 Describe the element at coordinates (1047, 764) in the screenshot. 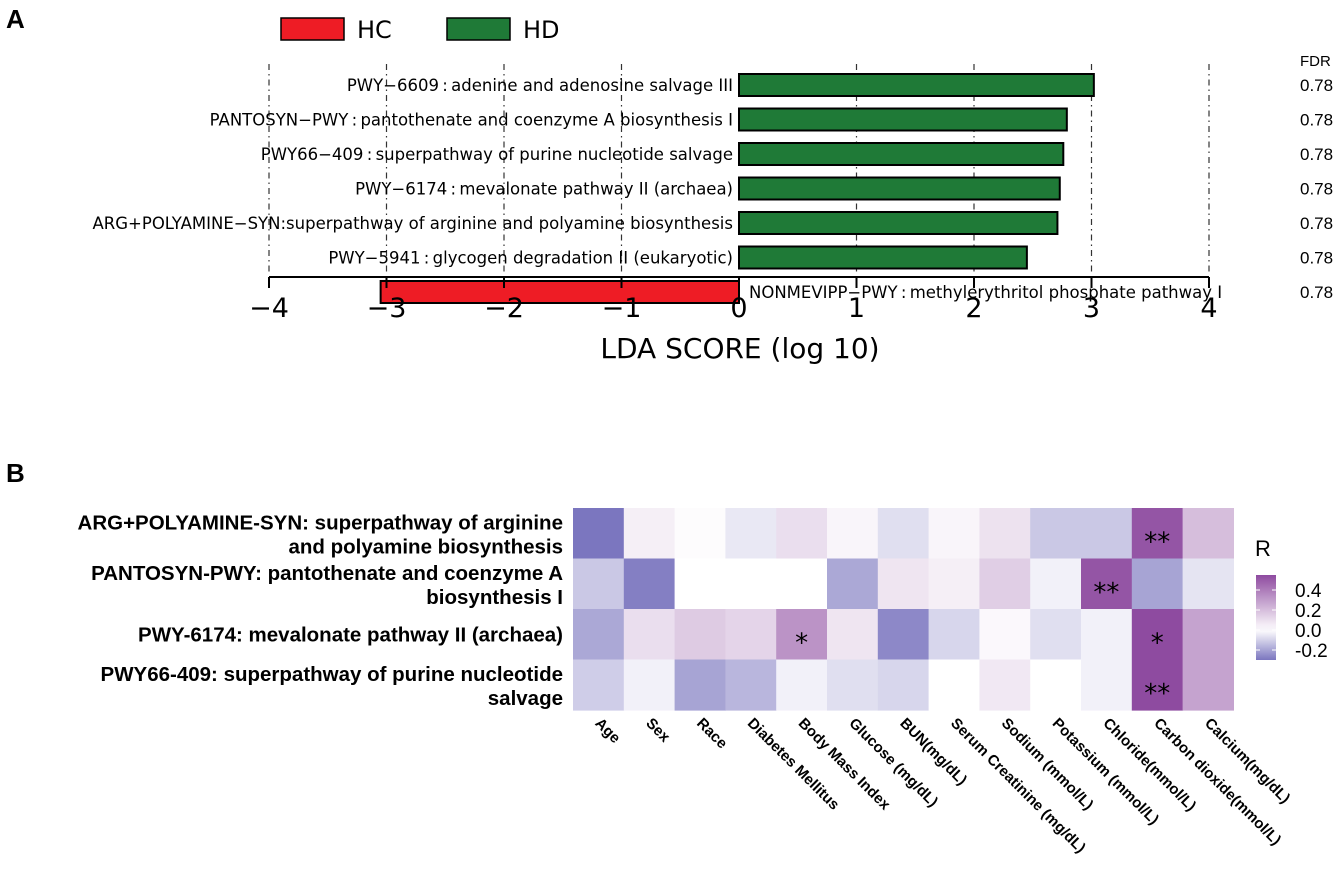

I see `column-label-8: Sodium (mmol/L)` at that location.